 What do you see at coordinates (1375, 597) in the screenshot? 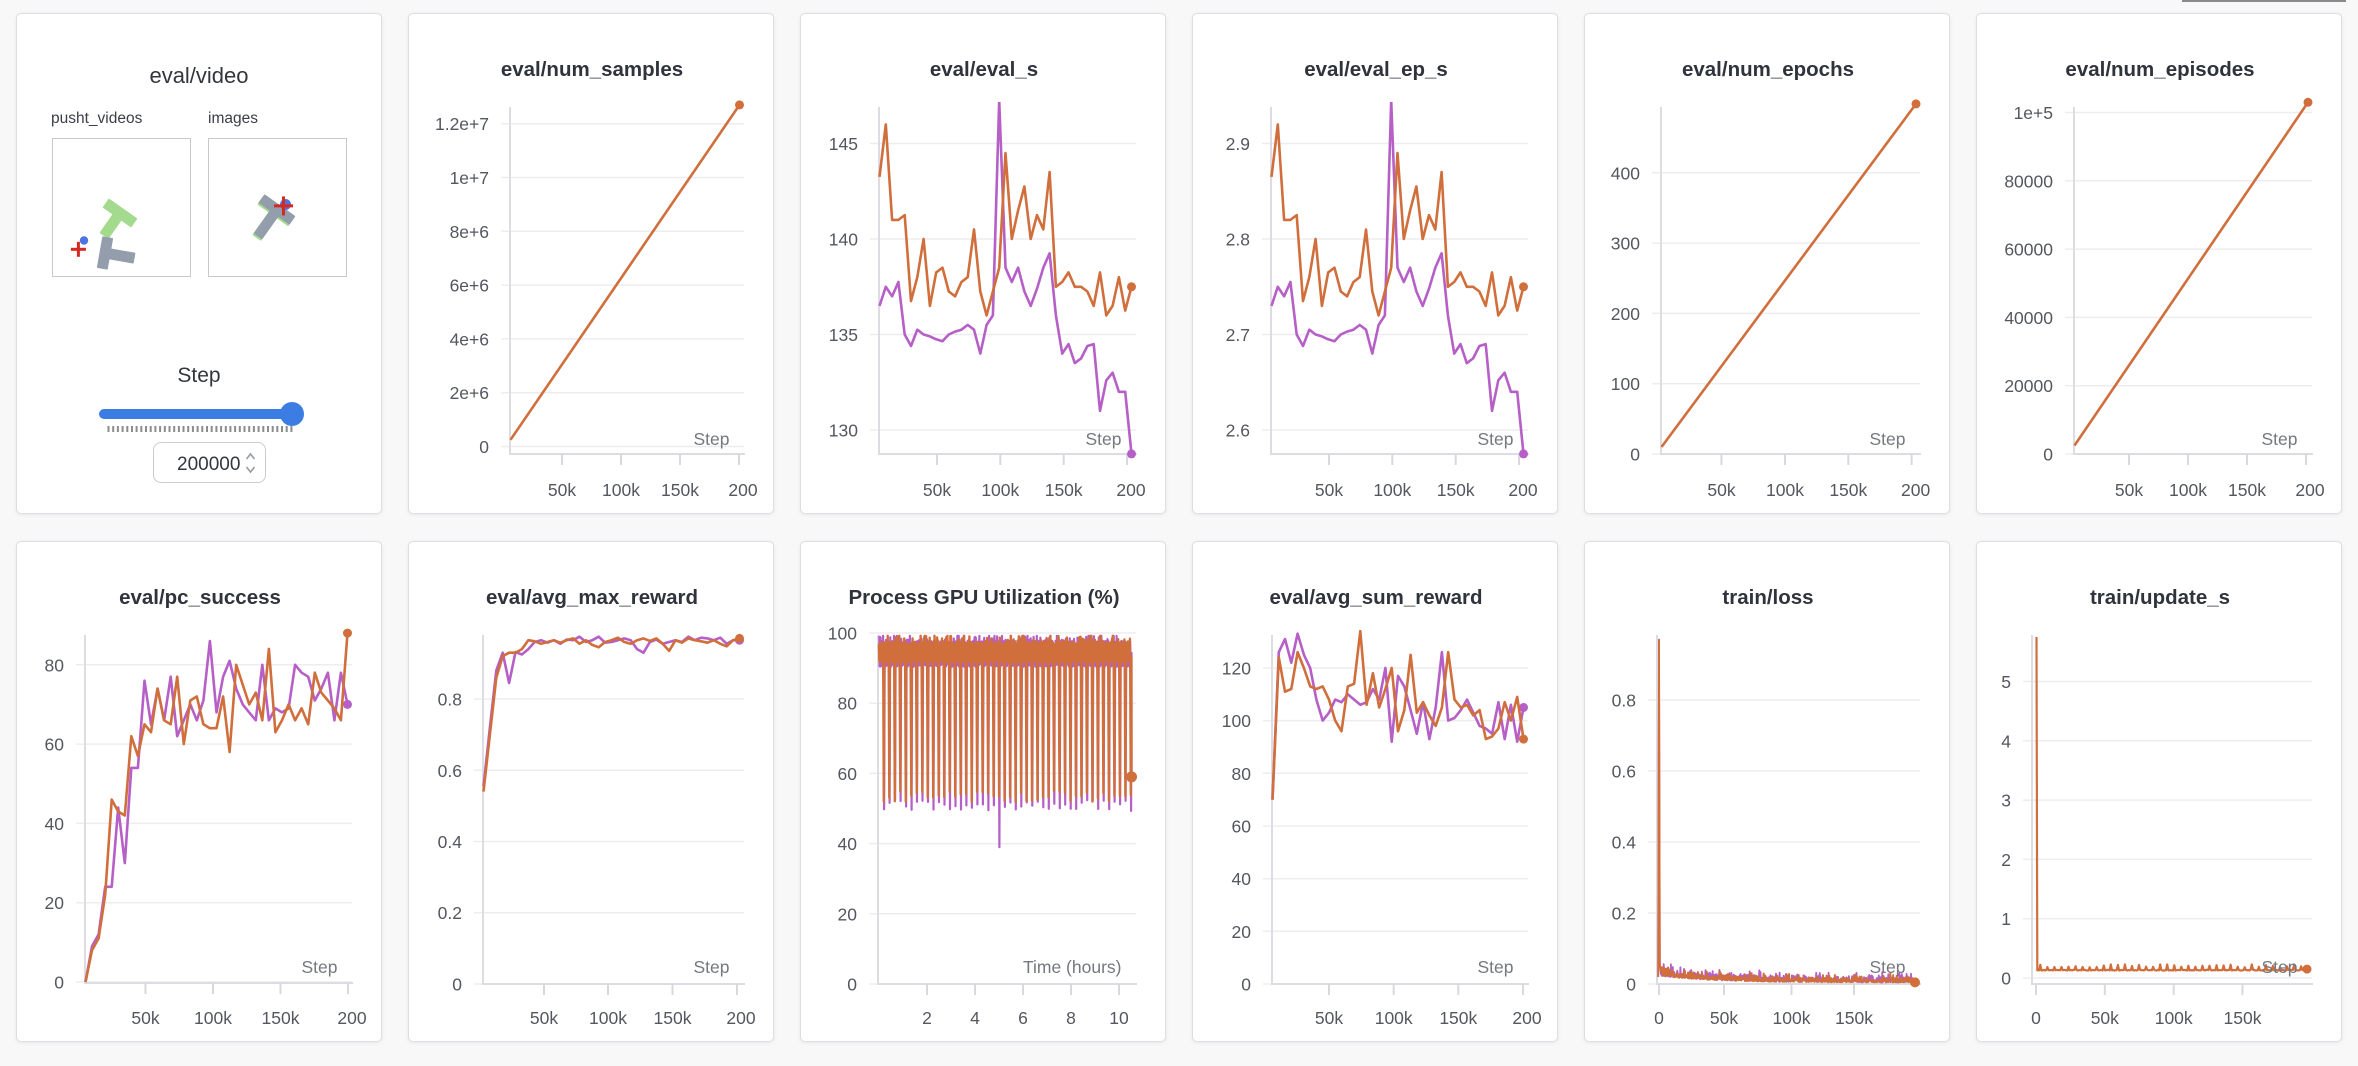
I see `svg-text: eval/avg_sum_reward` at bounding box center [1375, 597].